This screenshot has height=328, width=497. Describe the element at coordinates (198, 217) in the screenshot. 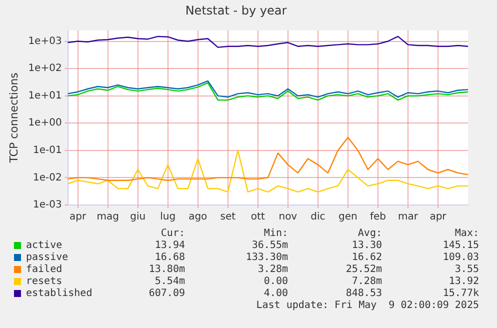

I see `x-tick-label: ago` at that location.